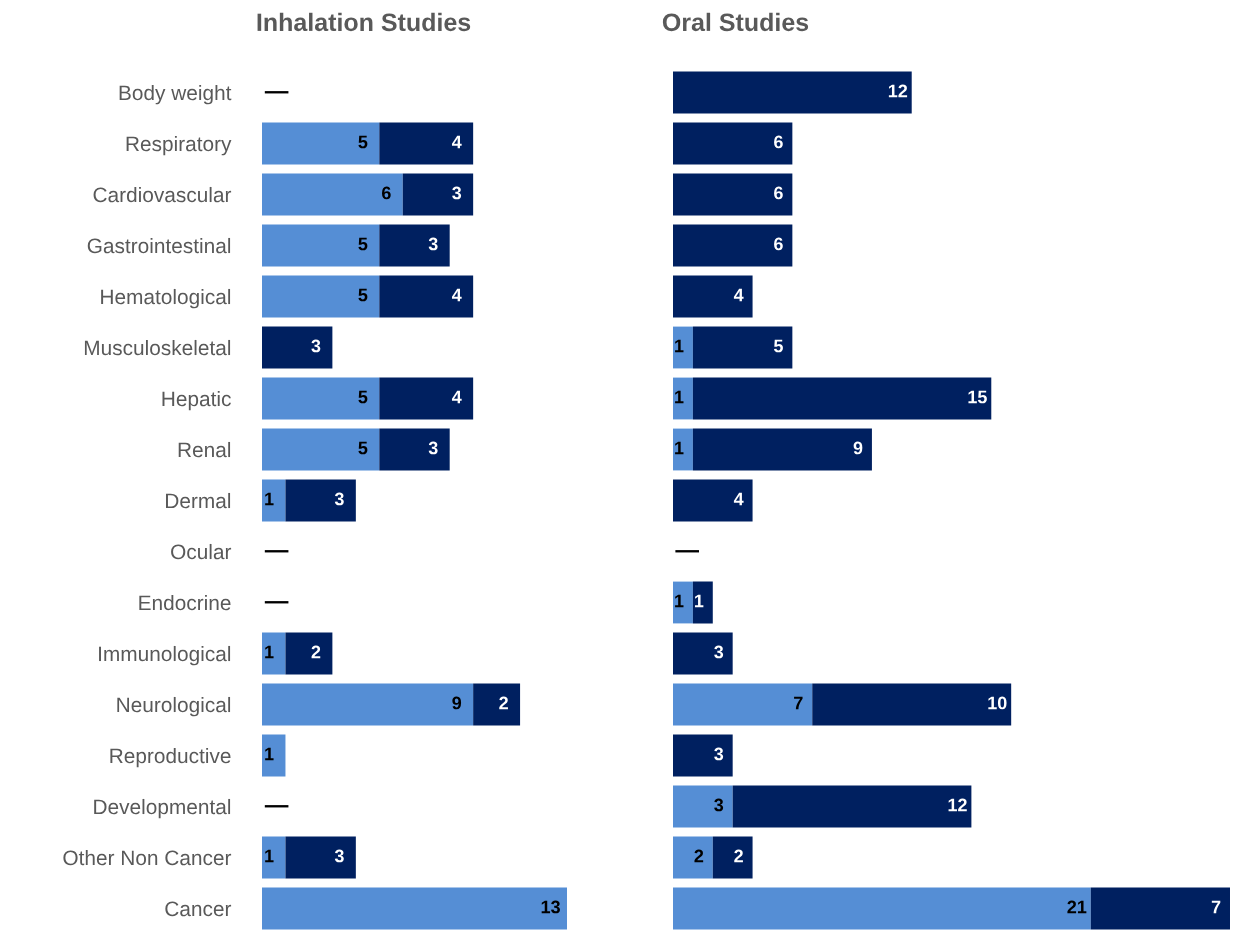 Image resolution: width=1248 pixels, height=937 pixels. What do you see at coordinates (185, 602) in the screenshot?
I see `y-tick-label: Endocrine` at bounding box center [185, 602].